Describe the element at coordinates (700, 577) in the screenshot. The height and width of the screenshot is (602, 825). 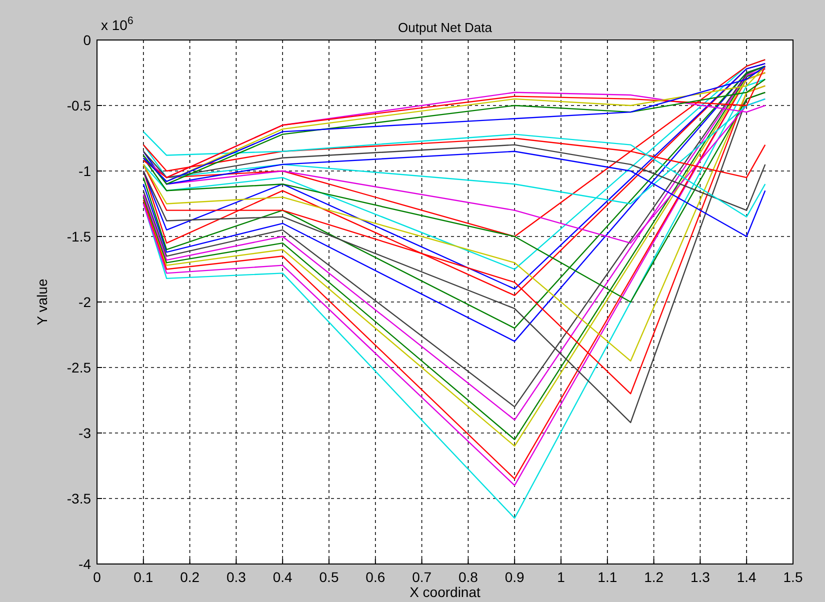
I see `x-tick-label: 1.3` at that location.